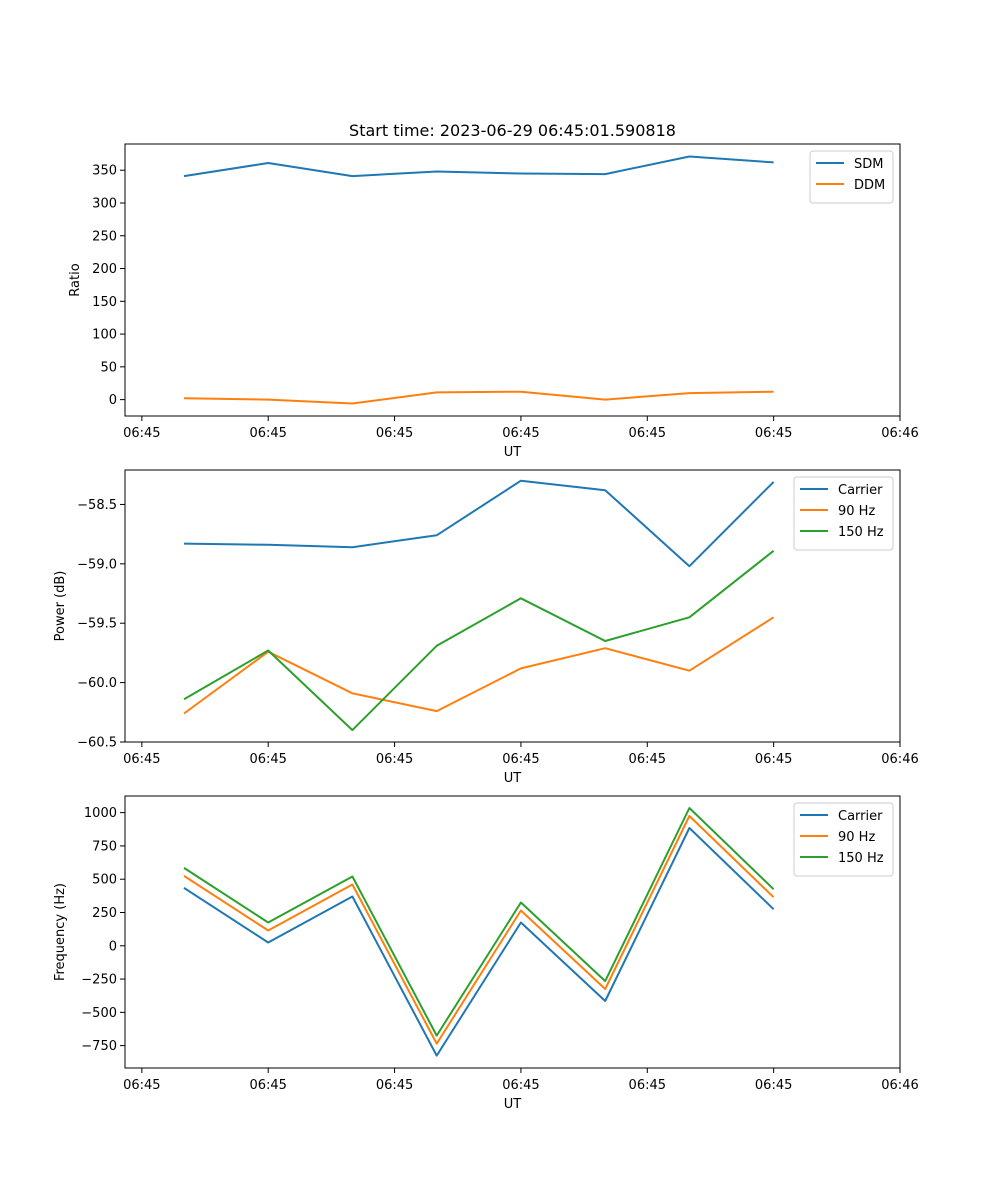 The height and width of the screenshot is (1200, 1000). What do you see at coordinates (104, 203) in the screenshot?
I see `y-tick-label: 300` at bounding box center [104, 203].